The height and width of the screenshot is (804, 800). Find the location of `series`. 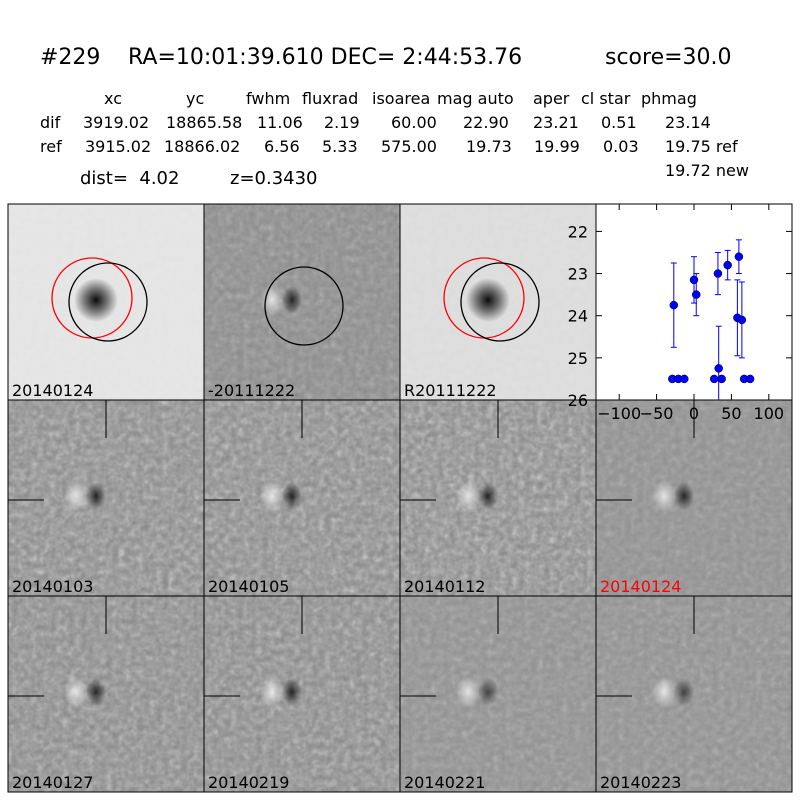

series is located at coordinates (711, 319).